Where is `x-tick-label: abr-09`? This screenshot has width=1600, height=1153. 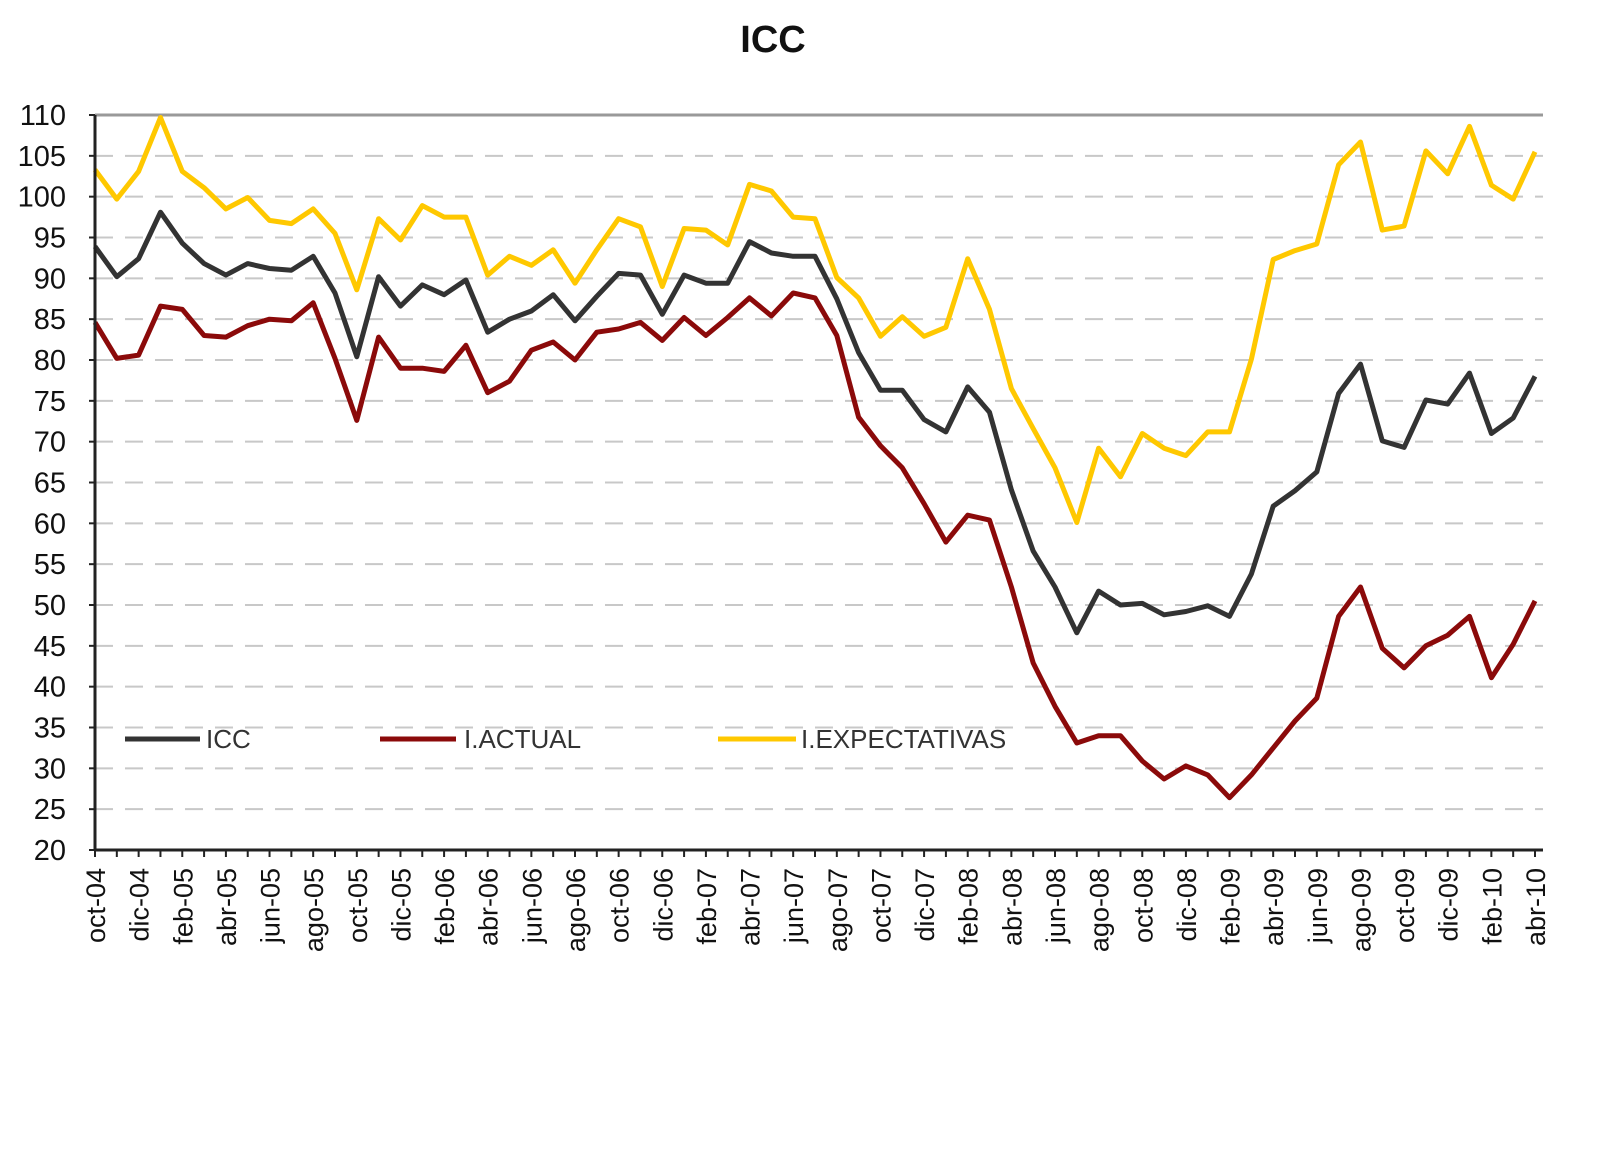 x-tick-label: abr-09 is located at coordinates (1274, 907).